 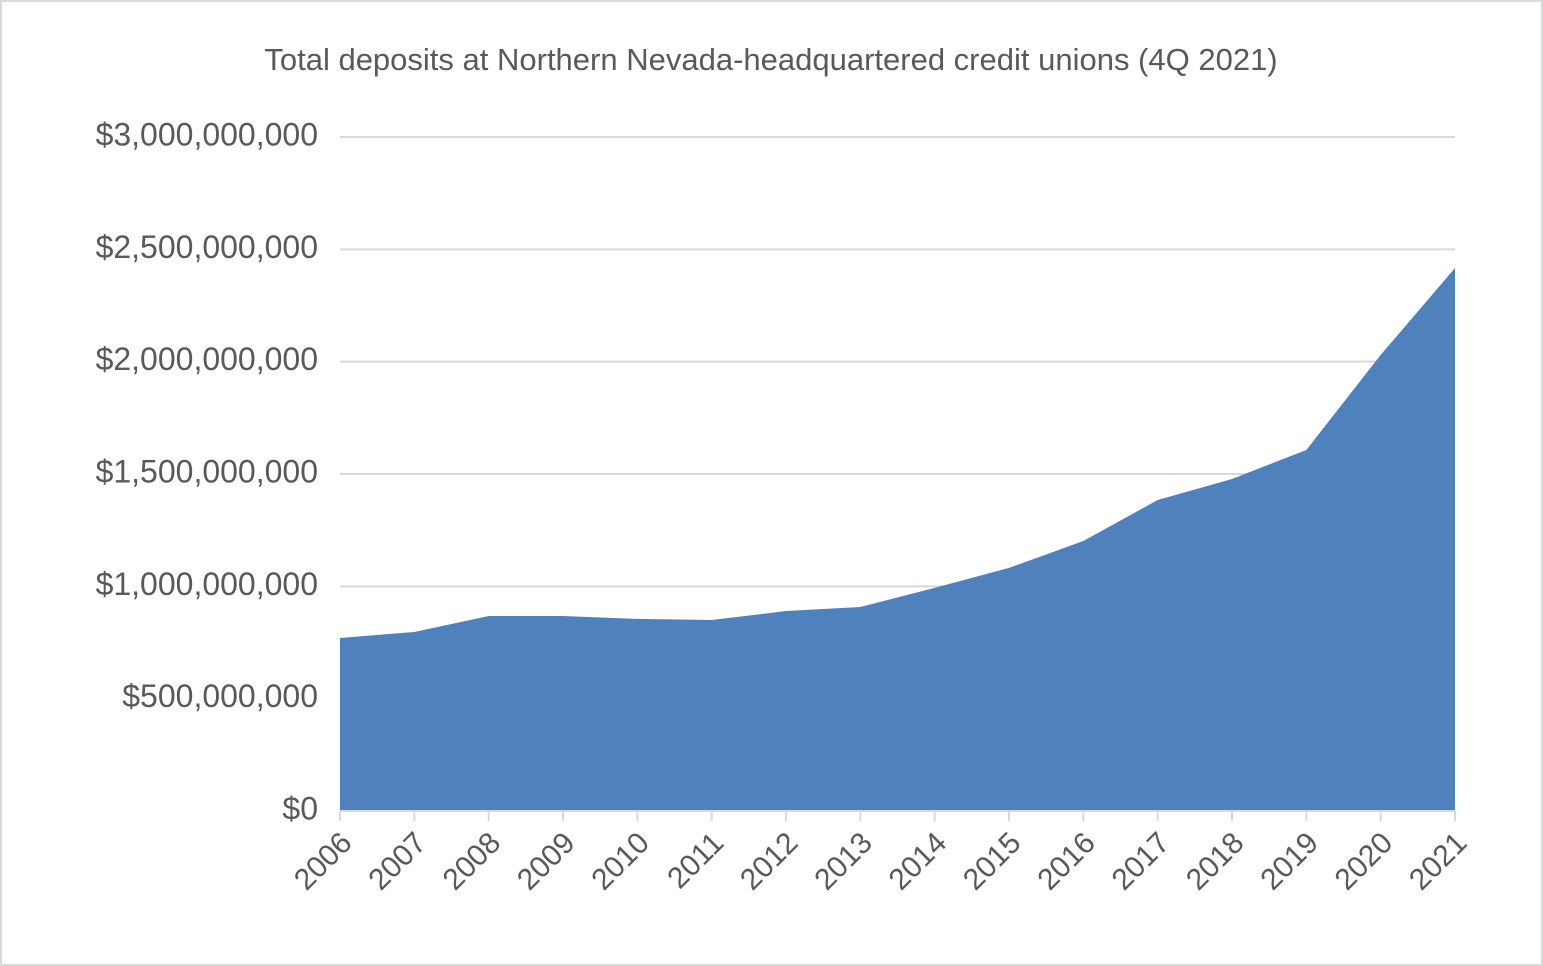 What do you see at coordinates (207, 247) in the screenshot?
I see `y-tick-label: $2,500,000,000` at bounding box center [207, 247].